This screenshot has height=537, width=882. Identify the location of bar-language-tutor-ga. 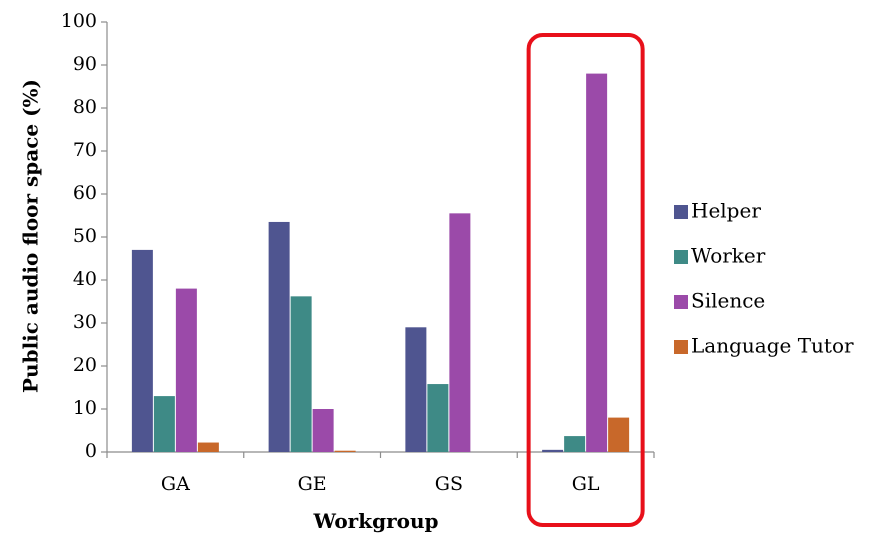
(208, 447).